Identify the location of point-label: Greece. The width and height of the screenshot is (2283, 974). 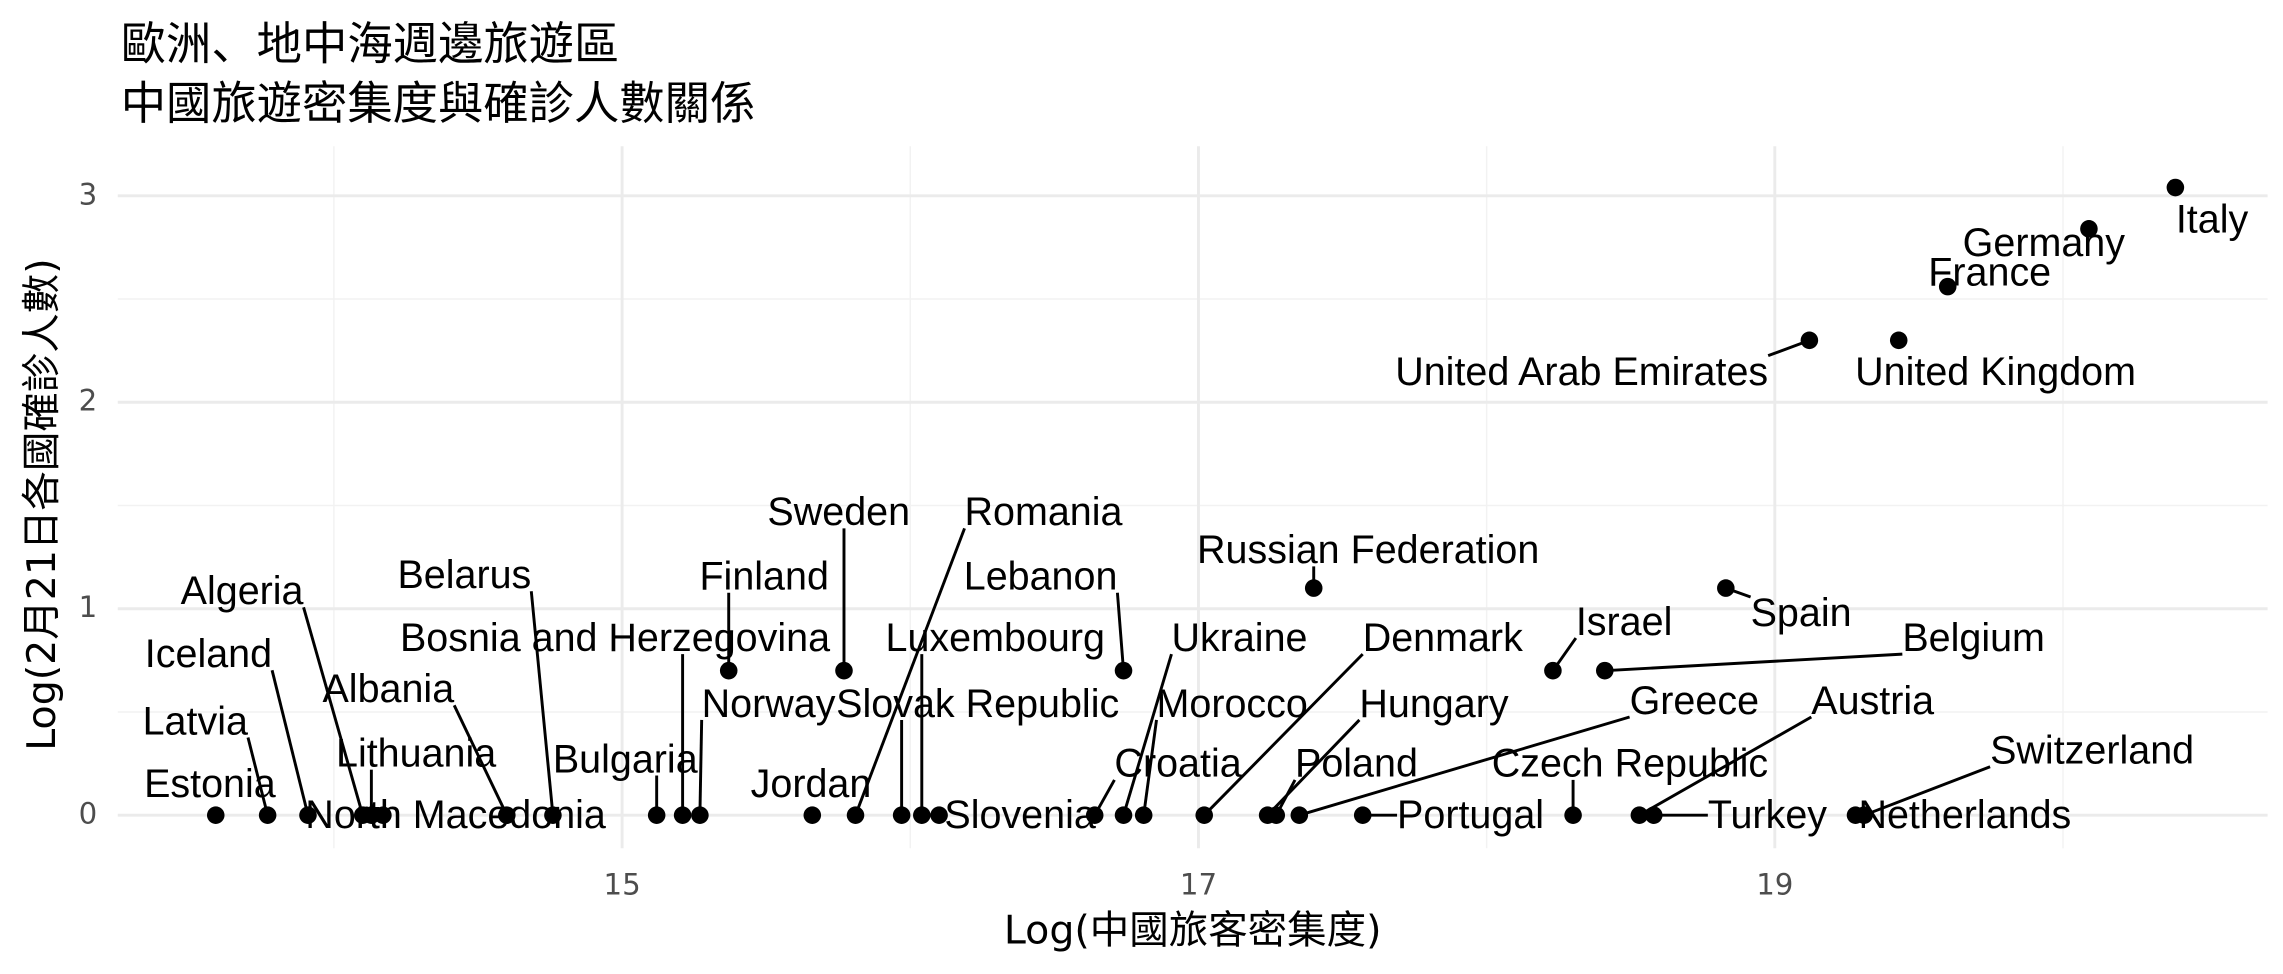
(1694, 701).